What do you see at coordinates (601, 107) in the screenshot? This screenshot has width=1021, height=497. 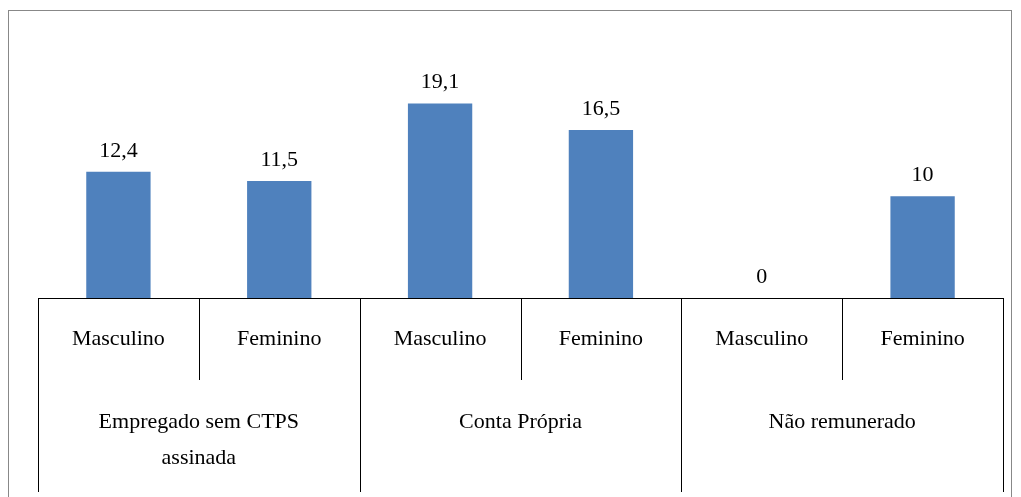 I see `data-label: 16,5` at bounding box center [601, 107].